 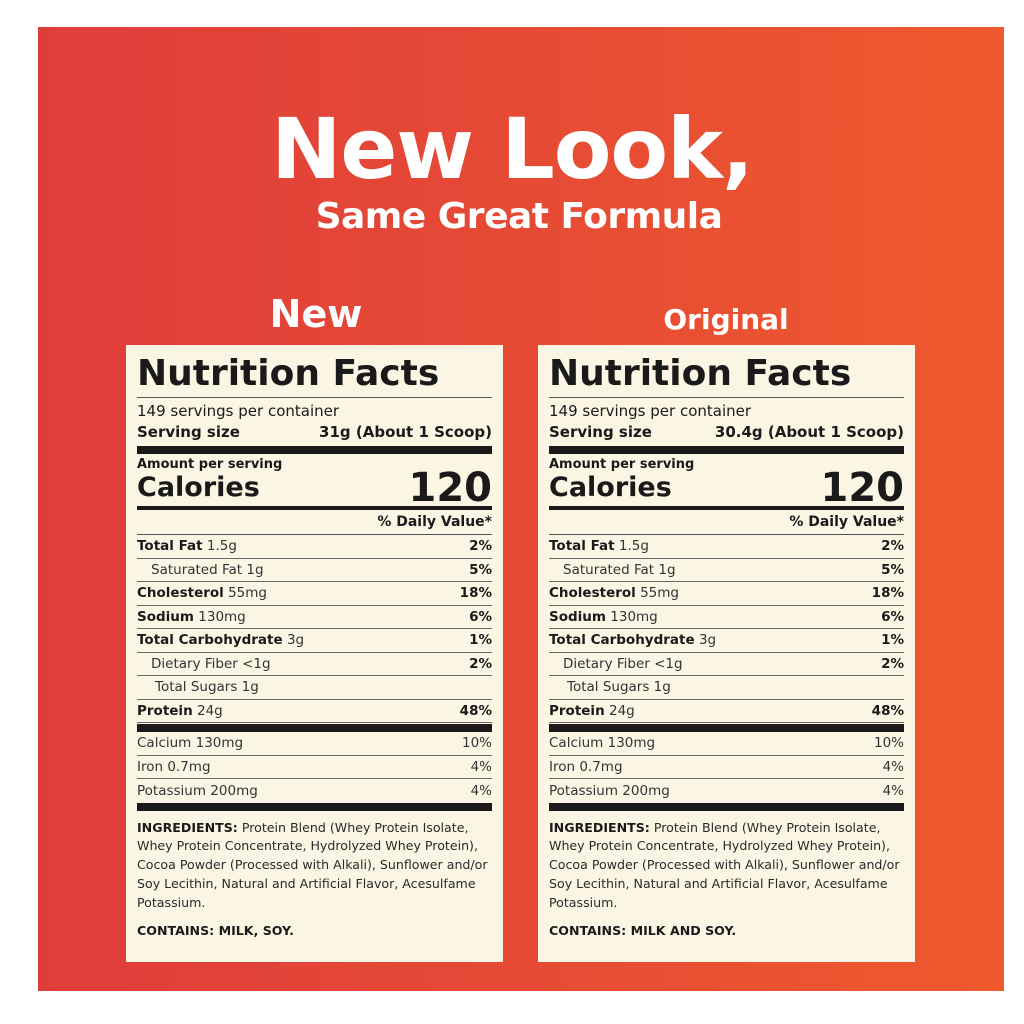 What do you see at coordinates (187, 827) in the screenshot?
I see `ingredients-label: INGREDIENTS:` at bounding box center [187, 827].